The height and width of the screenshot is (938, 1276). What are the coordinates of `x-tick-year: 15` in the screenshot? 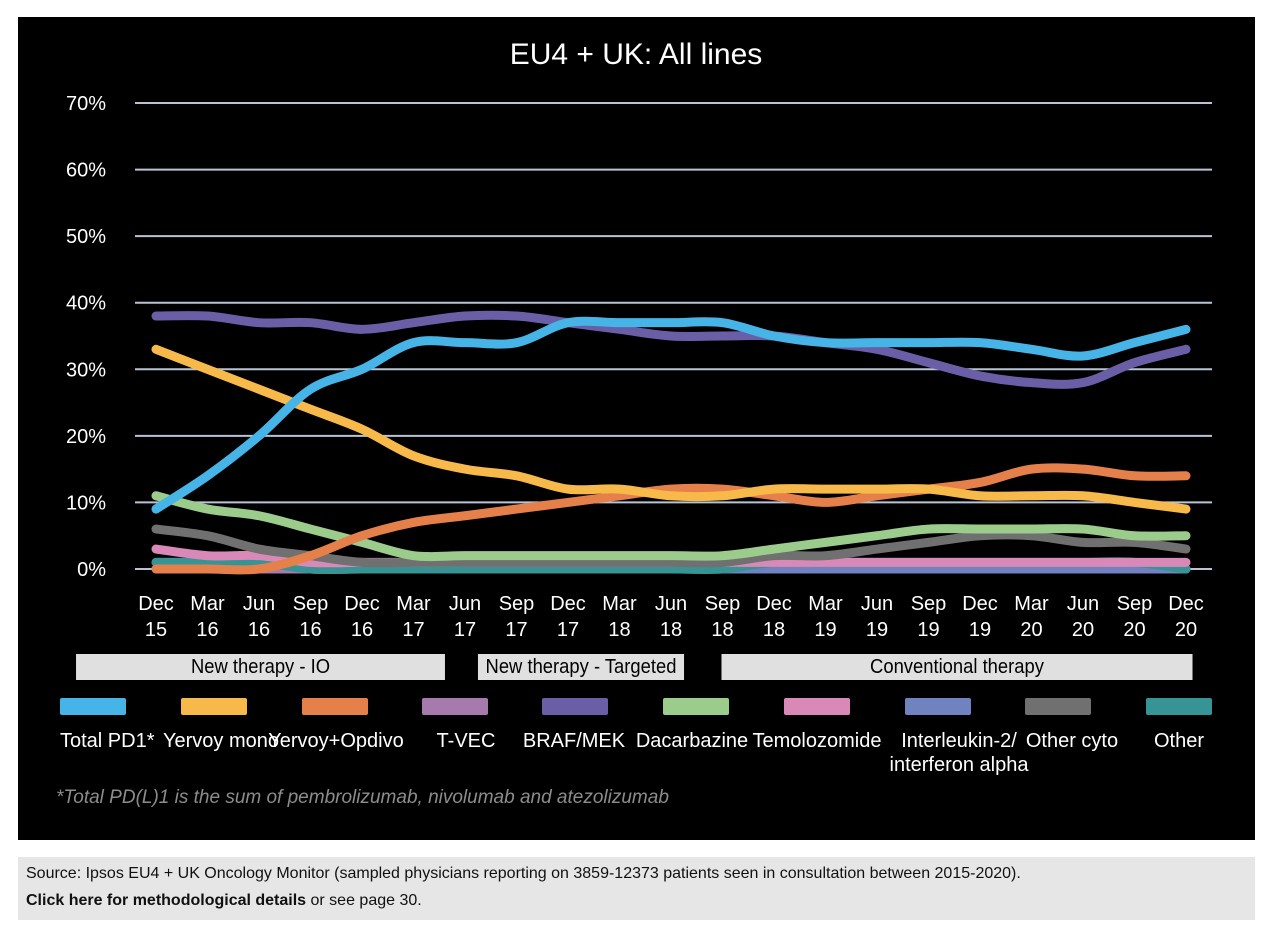 It's located at (156, 630).